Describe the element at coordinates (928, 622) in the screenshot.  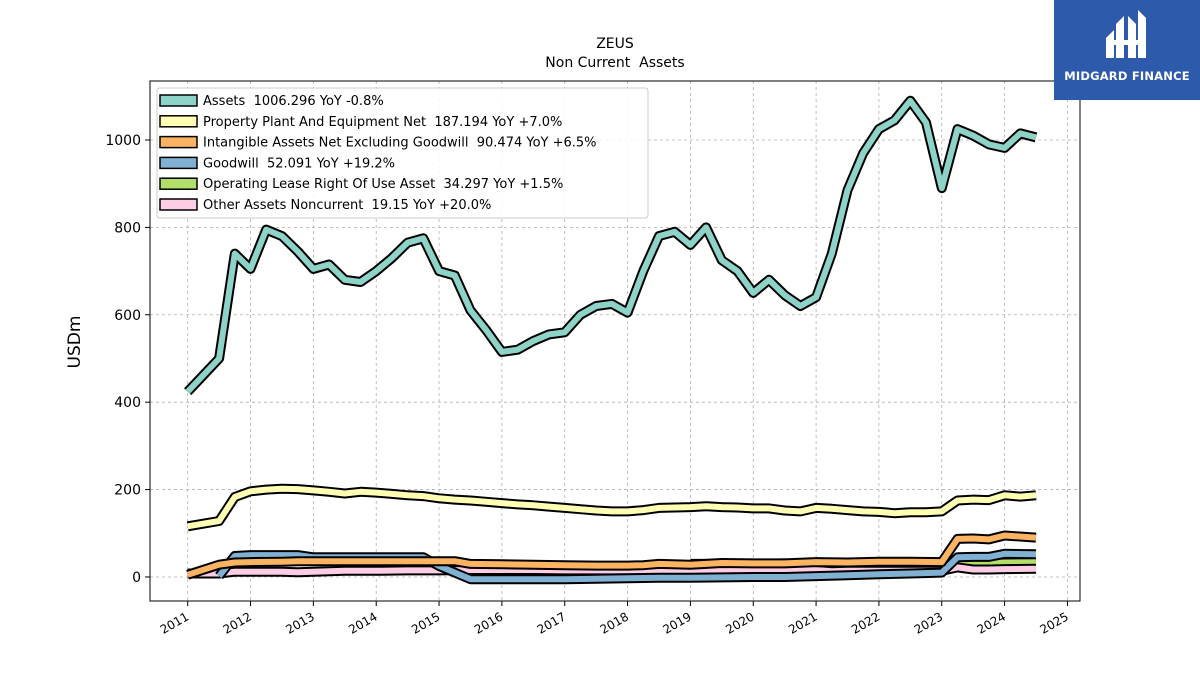
I see `x-tick-label: 2023` at that location.